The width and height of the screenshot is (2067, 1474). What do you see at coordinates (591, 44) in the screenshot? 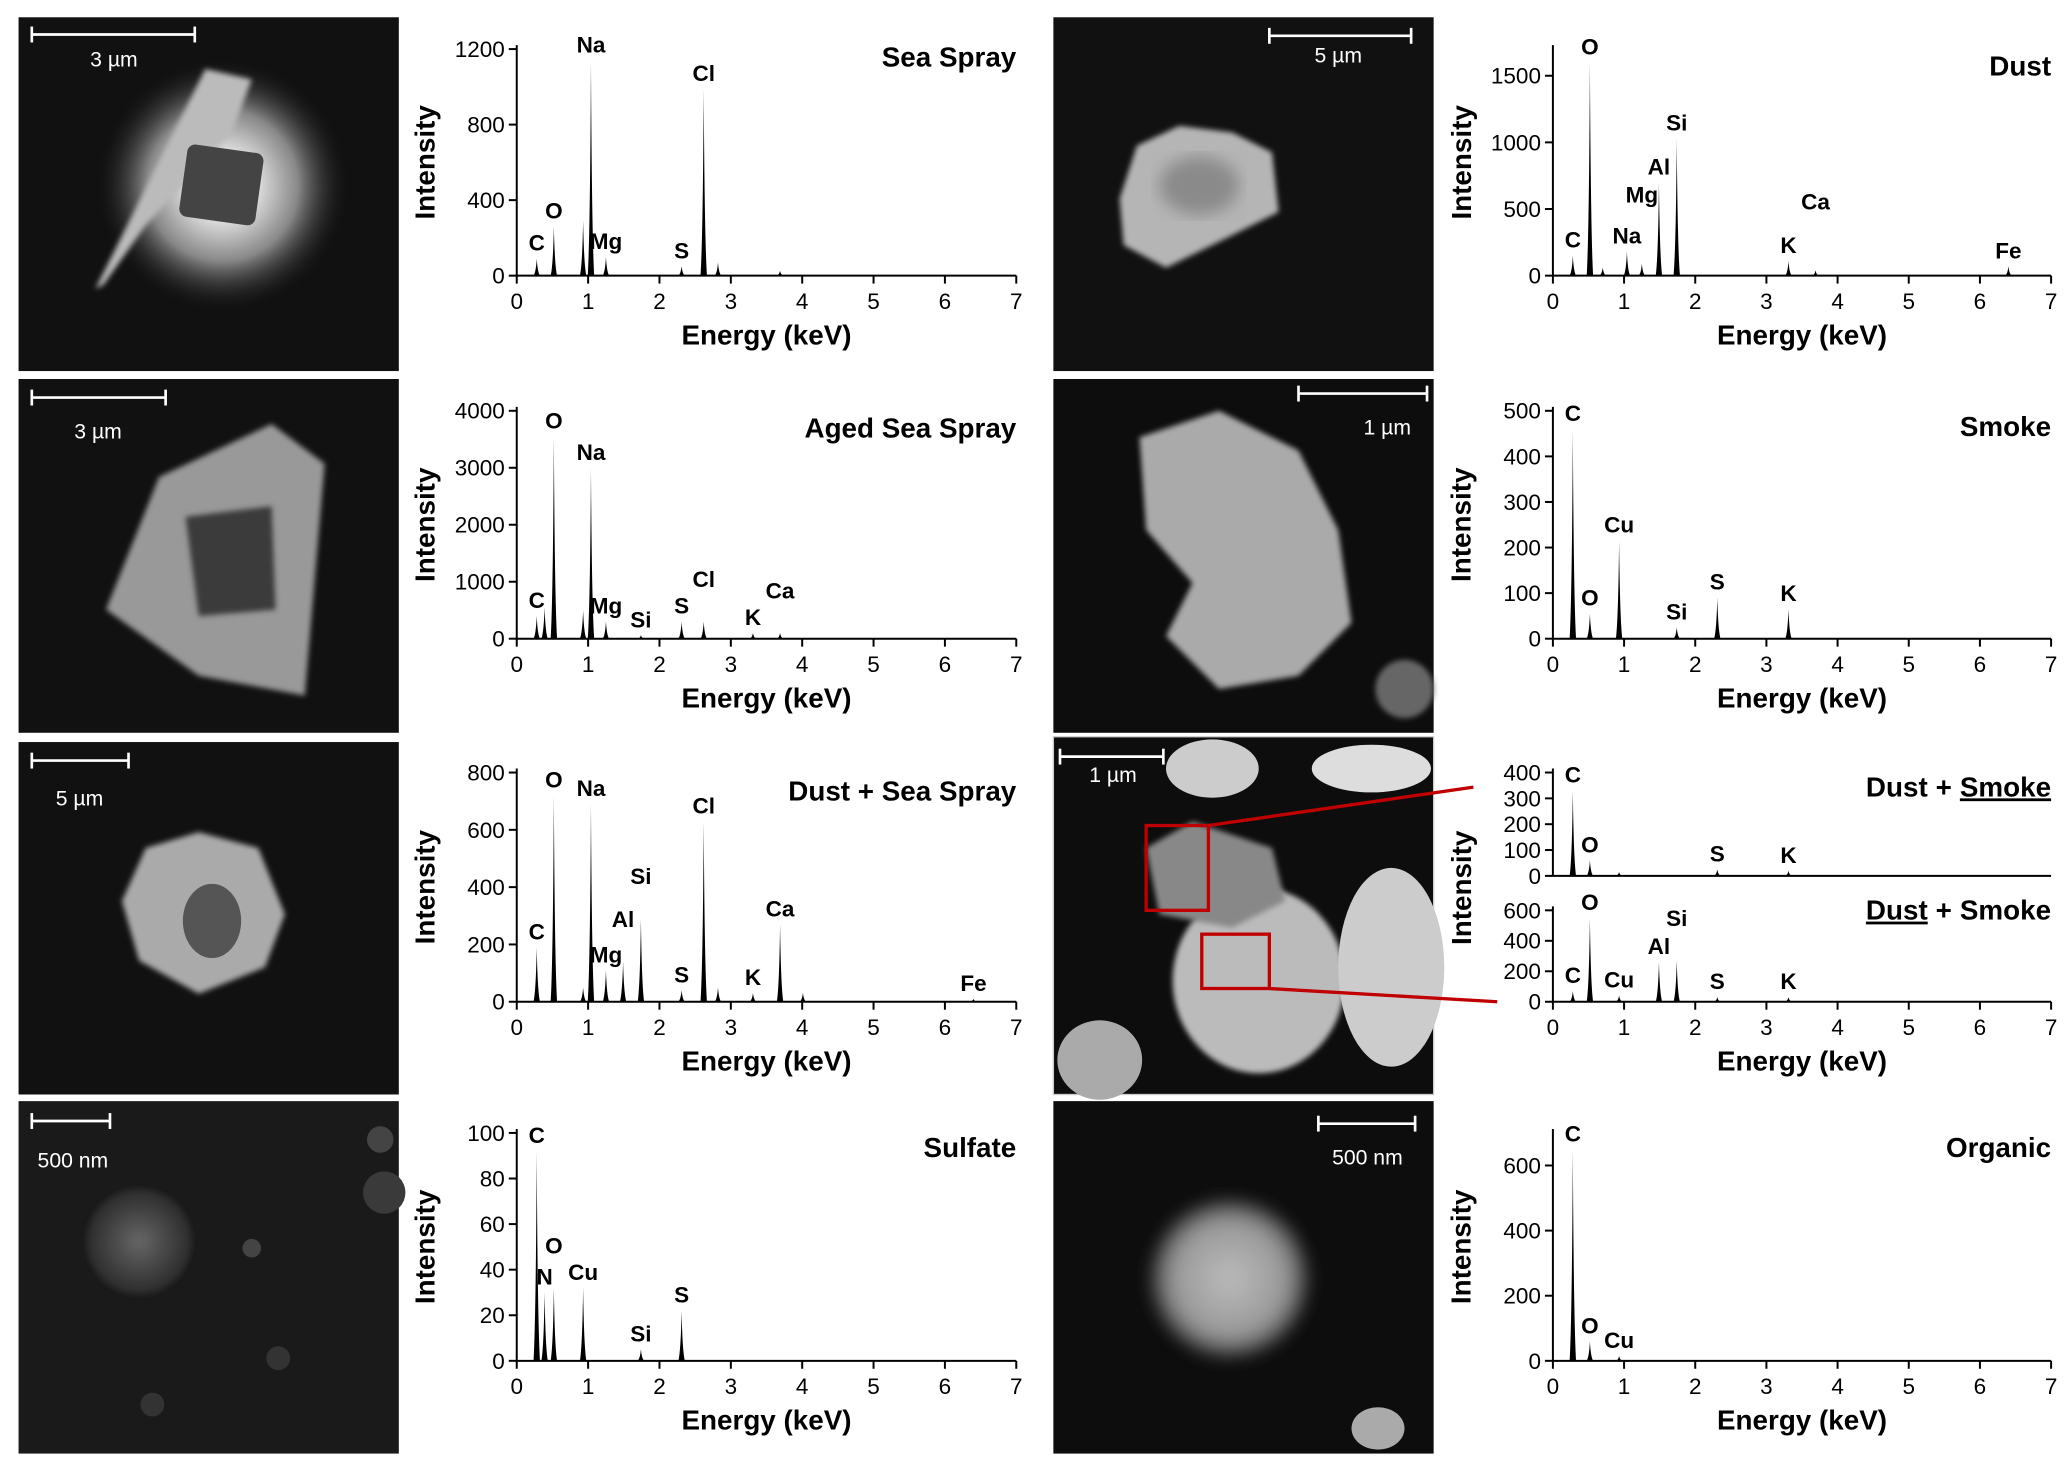
I see `peak-label: Na` at bounding box center [591, 44].